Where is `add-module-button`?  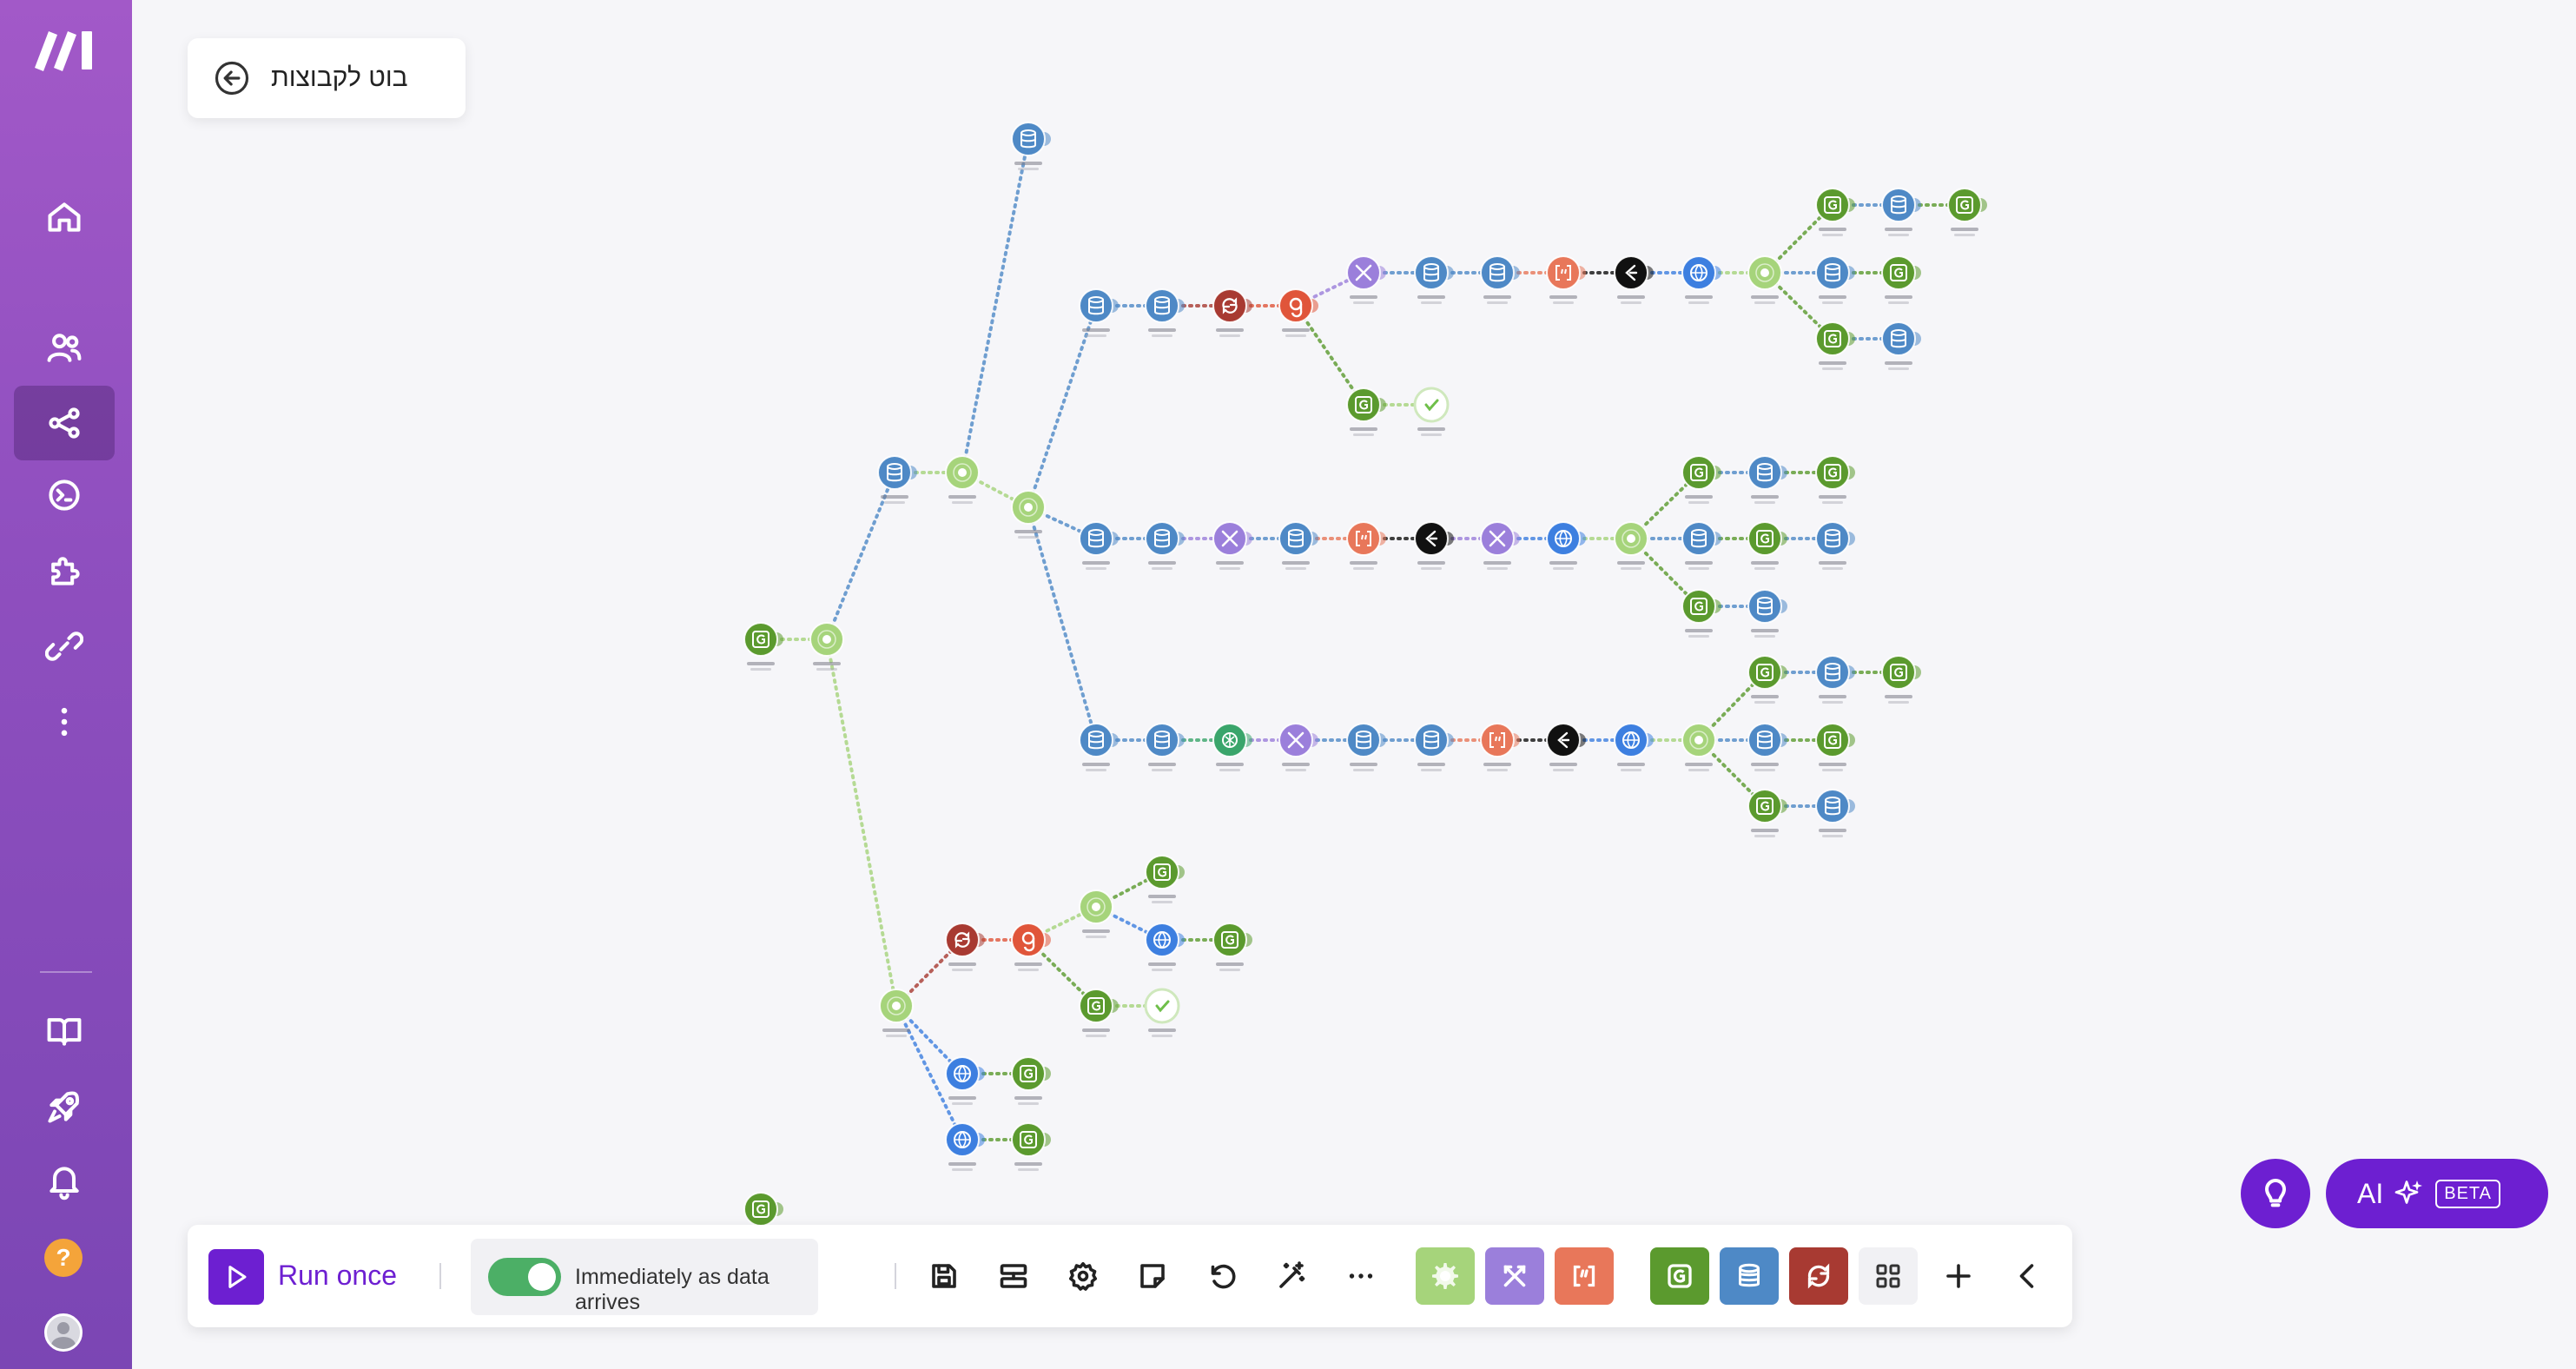
add-module-button is located at coordinates (1958, 1276).